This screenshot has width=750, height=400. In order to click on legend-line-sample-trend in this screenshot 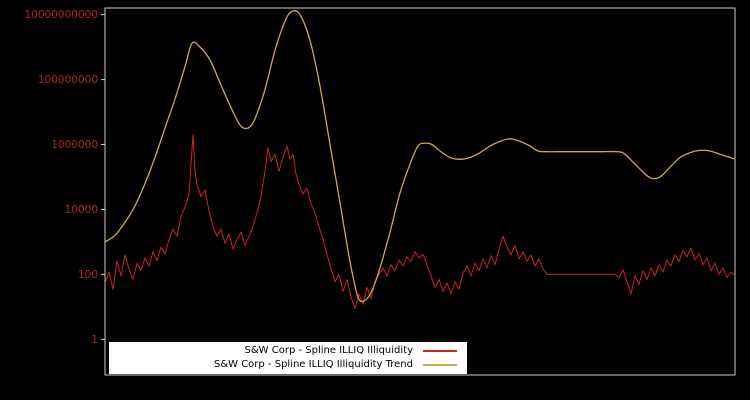, I will do `click(440, 364)`.